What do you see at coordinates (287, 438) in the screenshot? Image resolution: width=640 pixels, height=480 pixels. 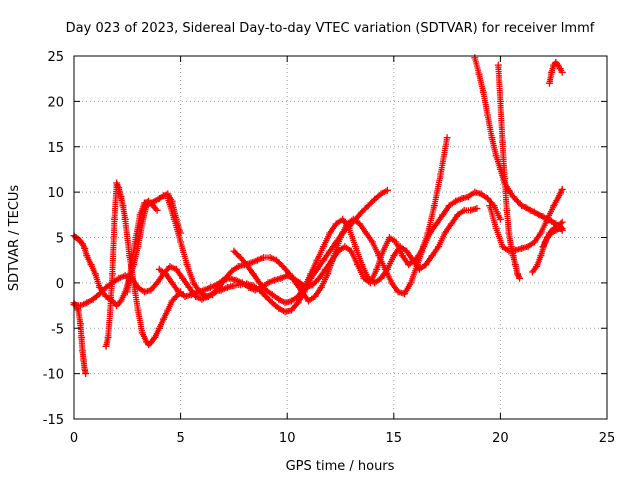 I see `x-tick-label: 10` at bounding box center [287, 438].